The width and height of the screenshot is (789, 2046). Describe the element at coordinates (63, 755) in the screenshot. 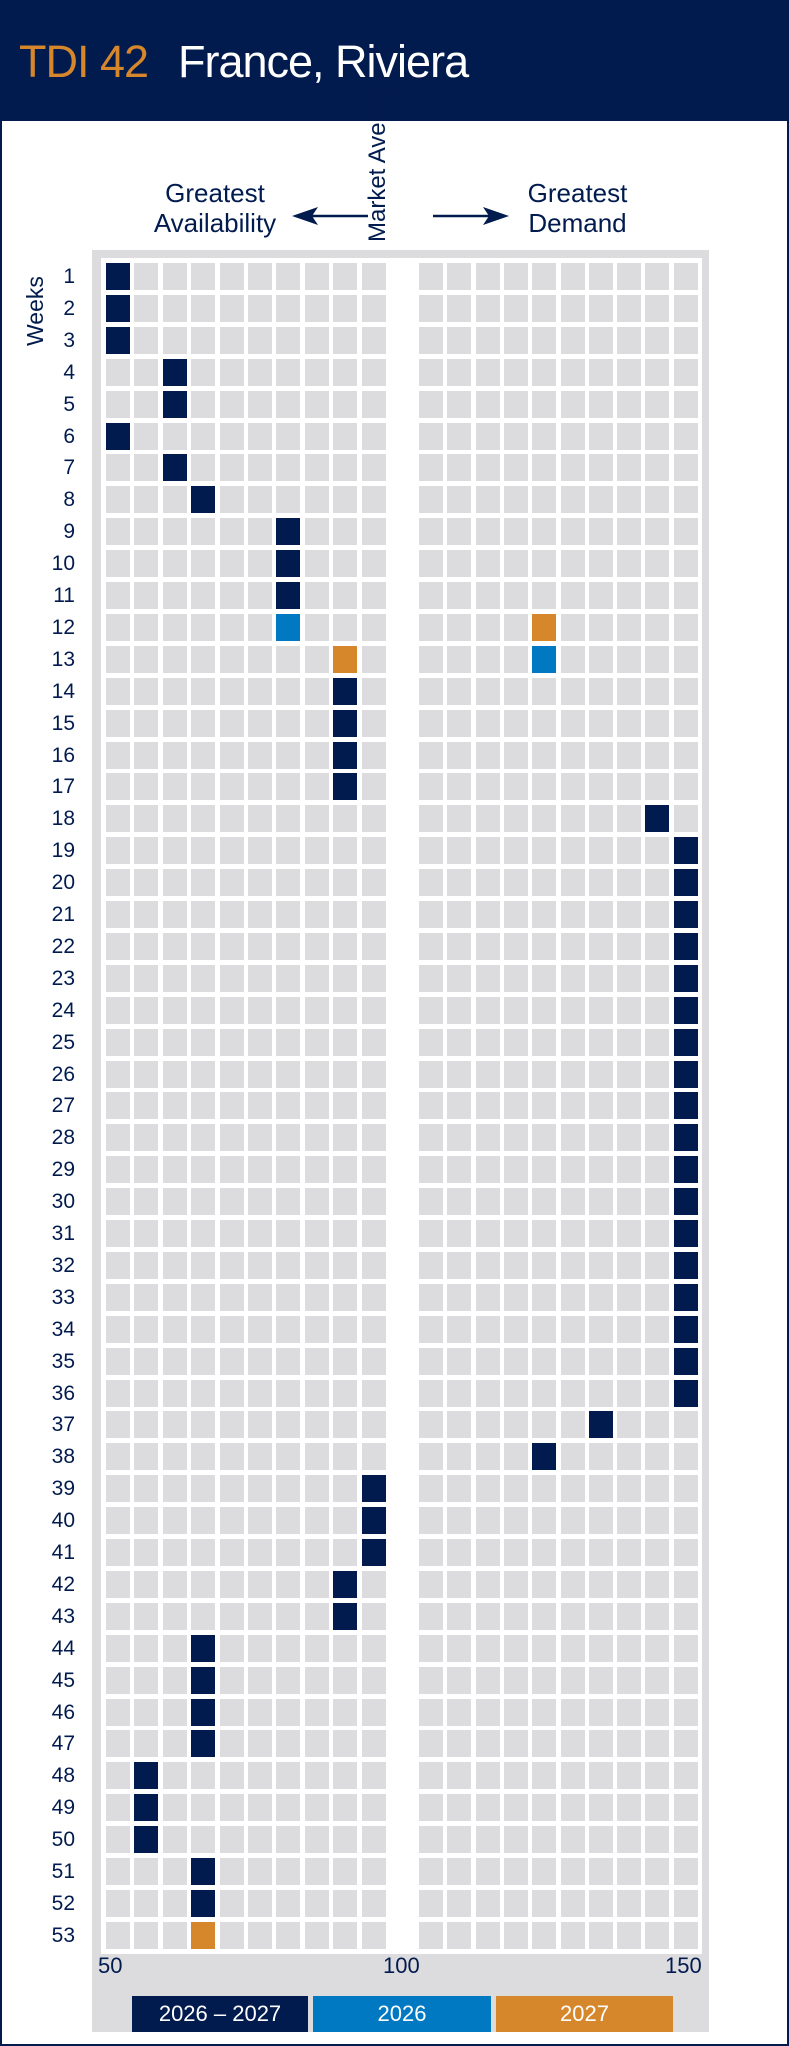

I see `week-label: 16` at that location.